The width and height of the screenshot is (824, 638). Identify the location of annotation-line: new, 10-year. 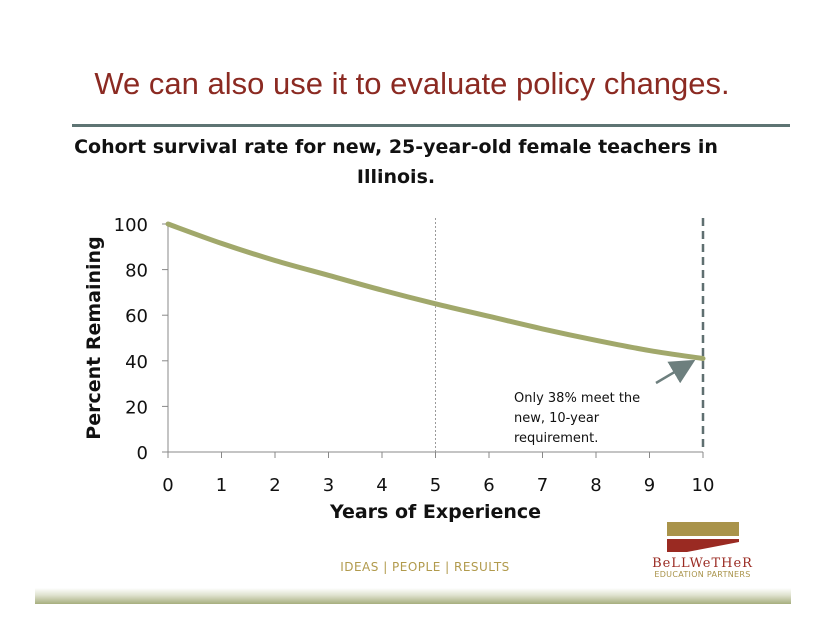
(557, 418).